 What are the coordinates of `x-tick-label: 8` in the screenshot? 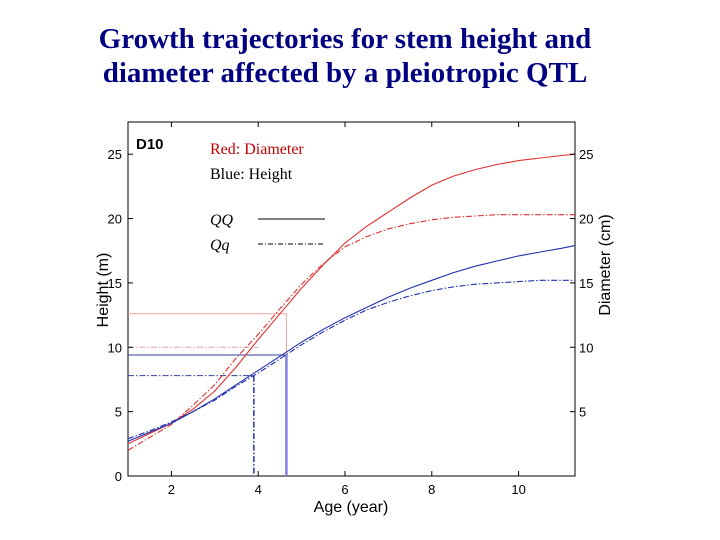 It's located at (431, 489).